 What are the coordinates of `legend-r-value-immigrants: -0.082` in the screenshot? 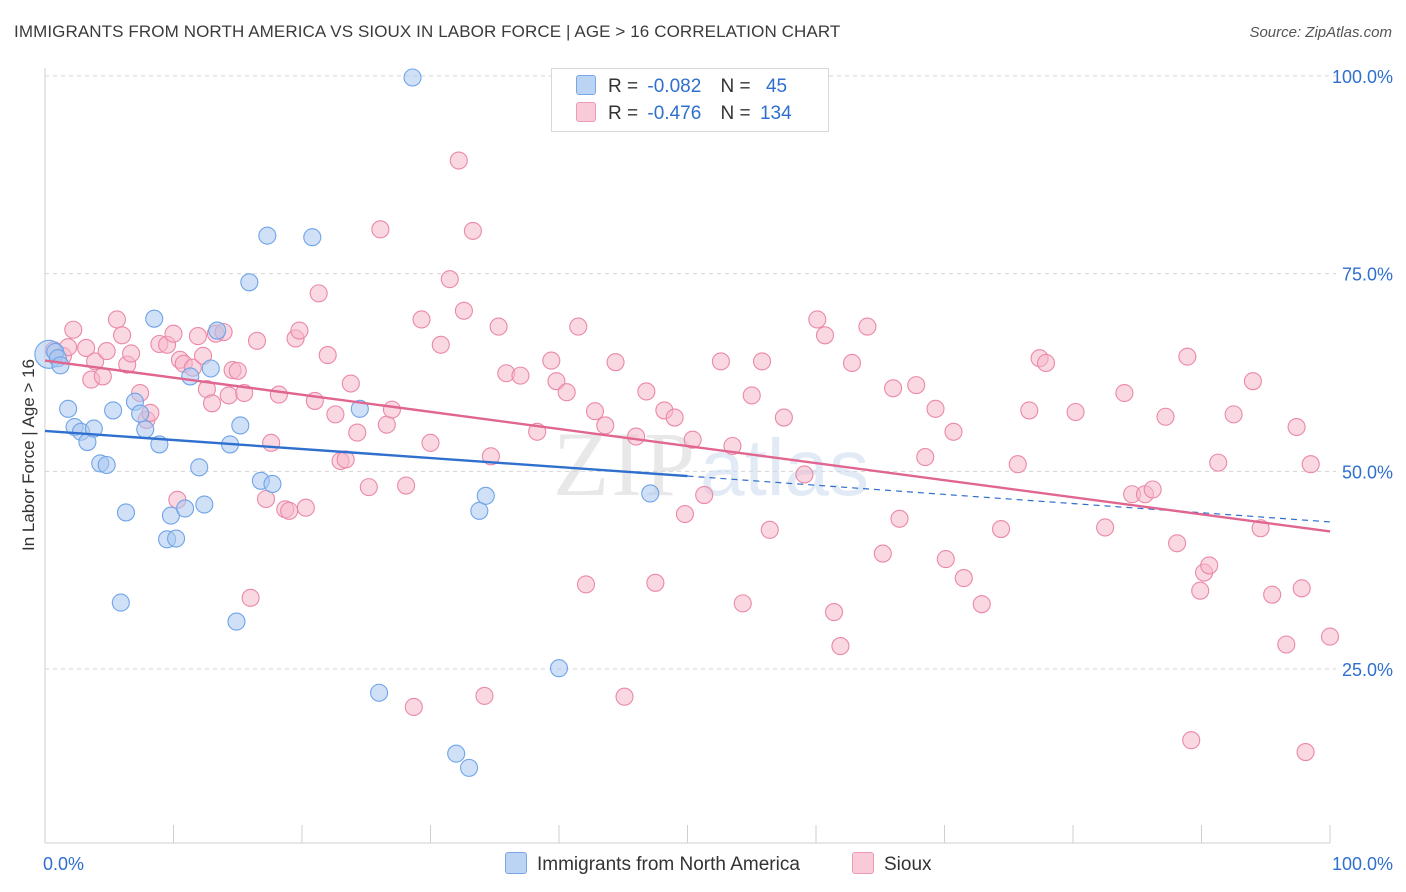 It's located at (674, 86).